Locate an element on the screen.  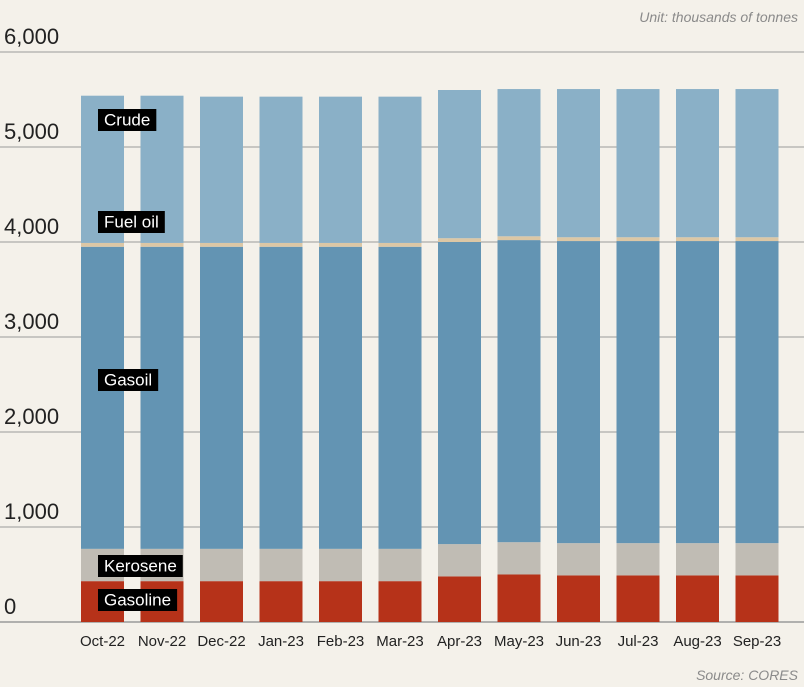
series-label-fuel-oil: Fuel oil is located at coordinates (131, 222).